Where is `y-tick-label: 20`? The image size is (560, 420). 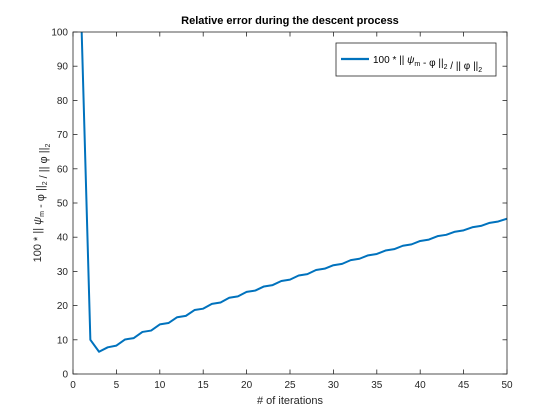 y-tick-label: 20 is located at coordinates (63, 306).